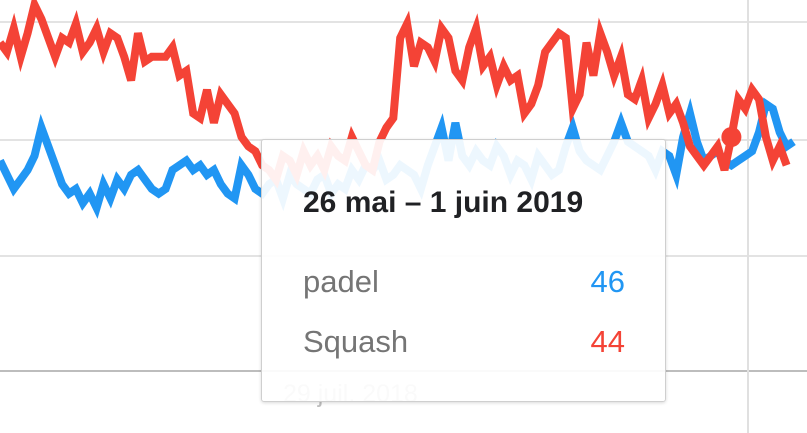 This screenshot has width=807, height=433. What do you see at coordinates (356, 341) in the screenshot?
I see `tooltip-series-label: Squash` at bounding box center [356, 341].